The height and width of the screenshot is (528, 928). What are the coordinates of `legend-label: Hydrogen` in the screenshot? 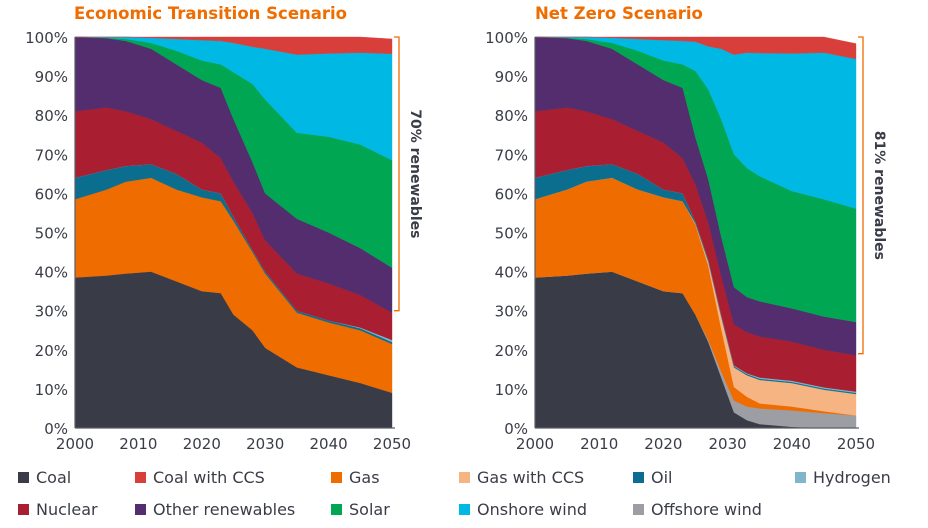 It's located at (852, 477).